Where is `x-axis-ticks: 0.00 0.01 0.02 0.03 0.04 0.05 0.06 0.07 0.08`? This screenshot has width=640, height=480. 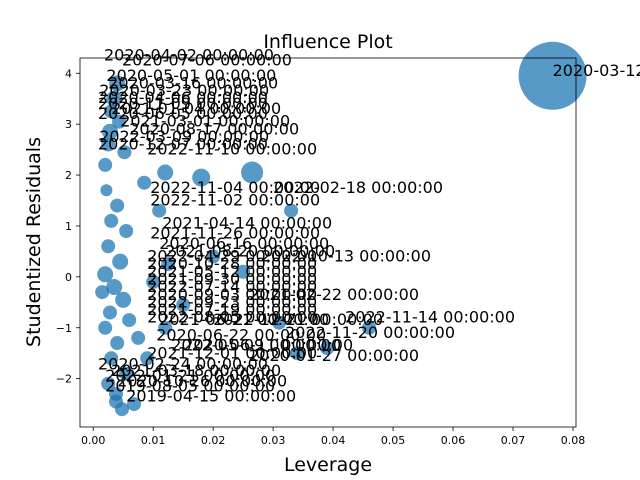
x-axis-ticks: 0.00 0.01 0.02 0.03 0.04 0.05 0.06 0.07 0.08 is located at coordinates (333, 437).